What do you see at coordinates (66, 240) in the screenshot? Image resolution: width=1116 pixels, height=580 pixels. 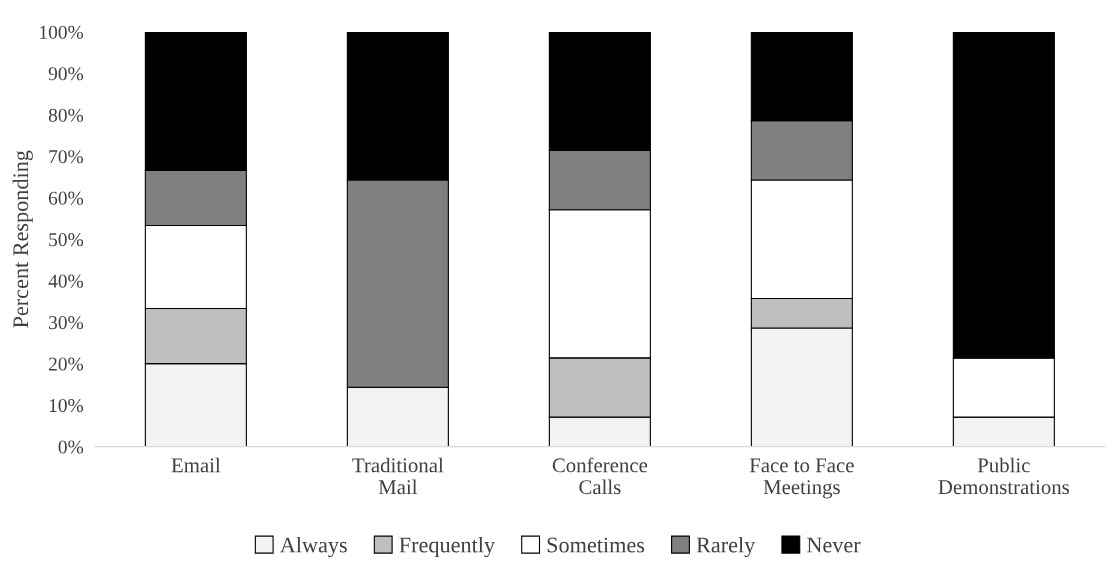 I see `y-tick-label: 50%` at bounding box center [66, 240].